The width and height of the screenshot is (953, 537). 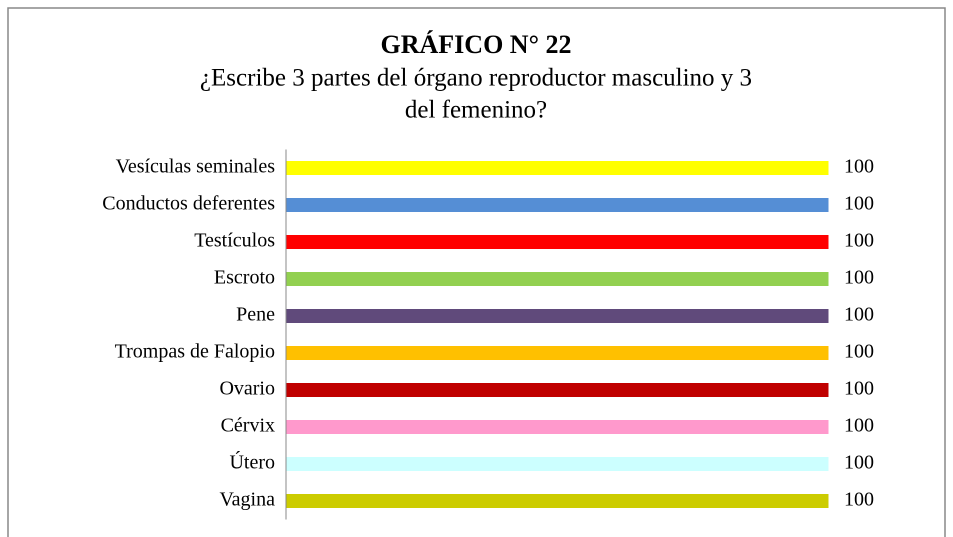 I want to click on y-tick-label: Trompas de Falopio, so click(x=195, y=352).